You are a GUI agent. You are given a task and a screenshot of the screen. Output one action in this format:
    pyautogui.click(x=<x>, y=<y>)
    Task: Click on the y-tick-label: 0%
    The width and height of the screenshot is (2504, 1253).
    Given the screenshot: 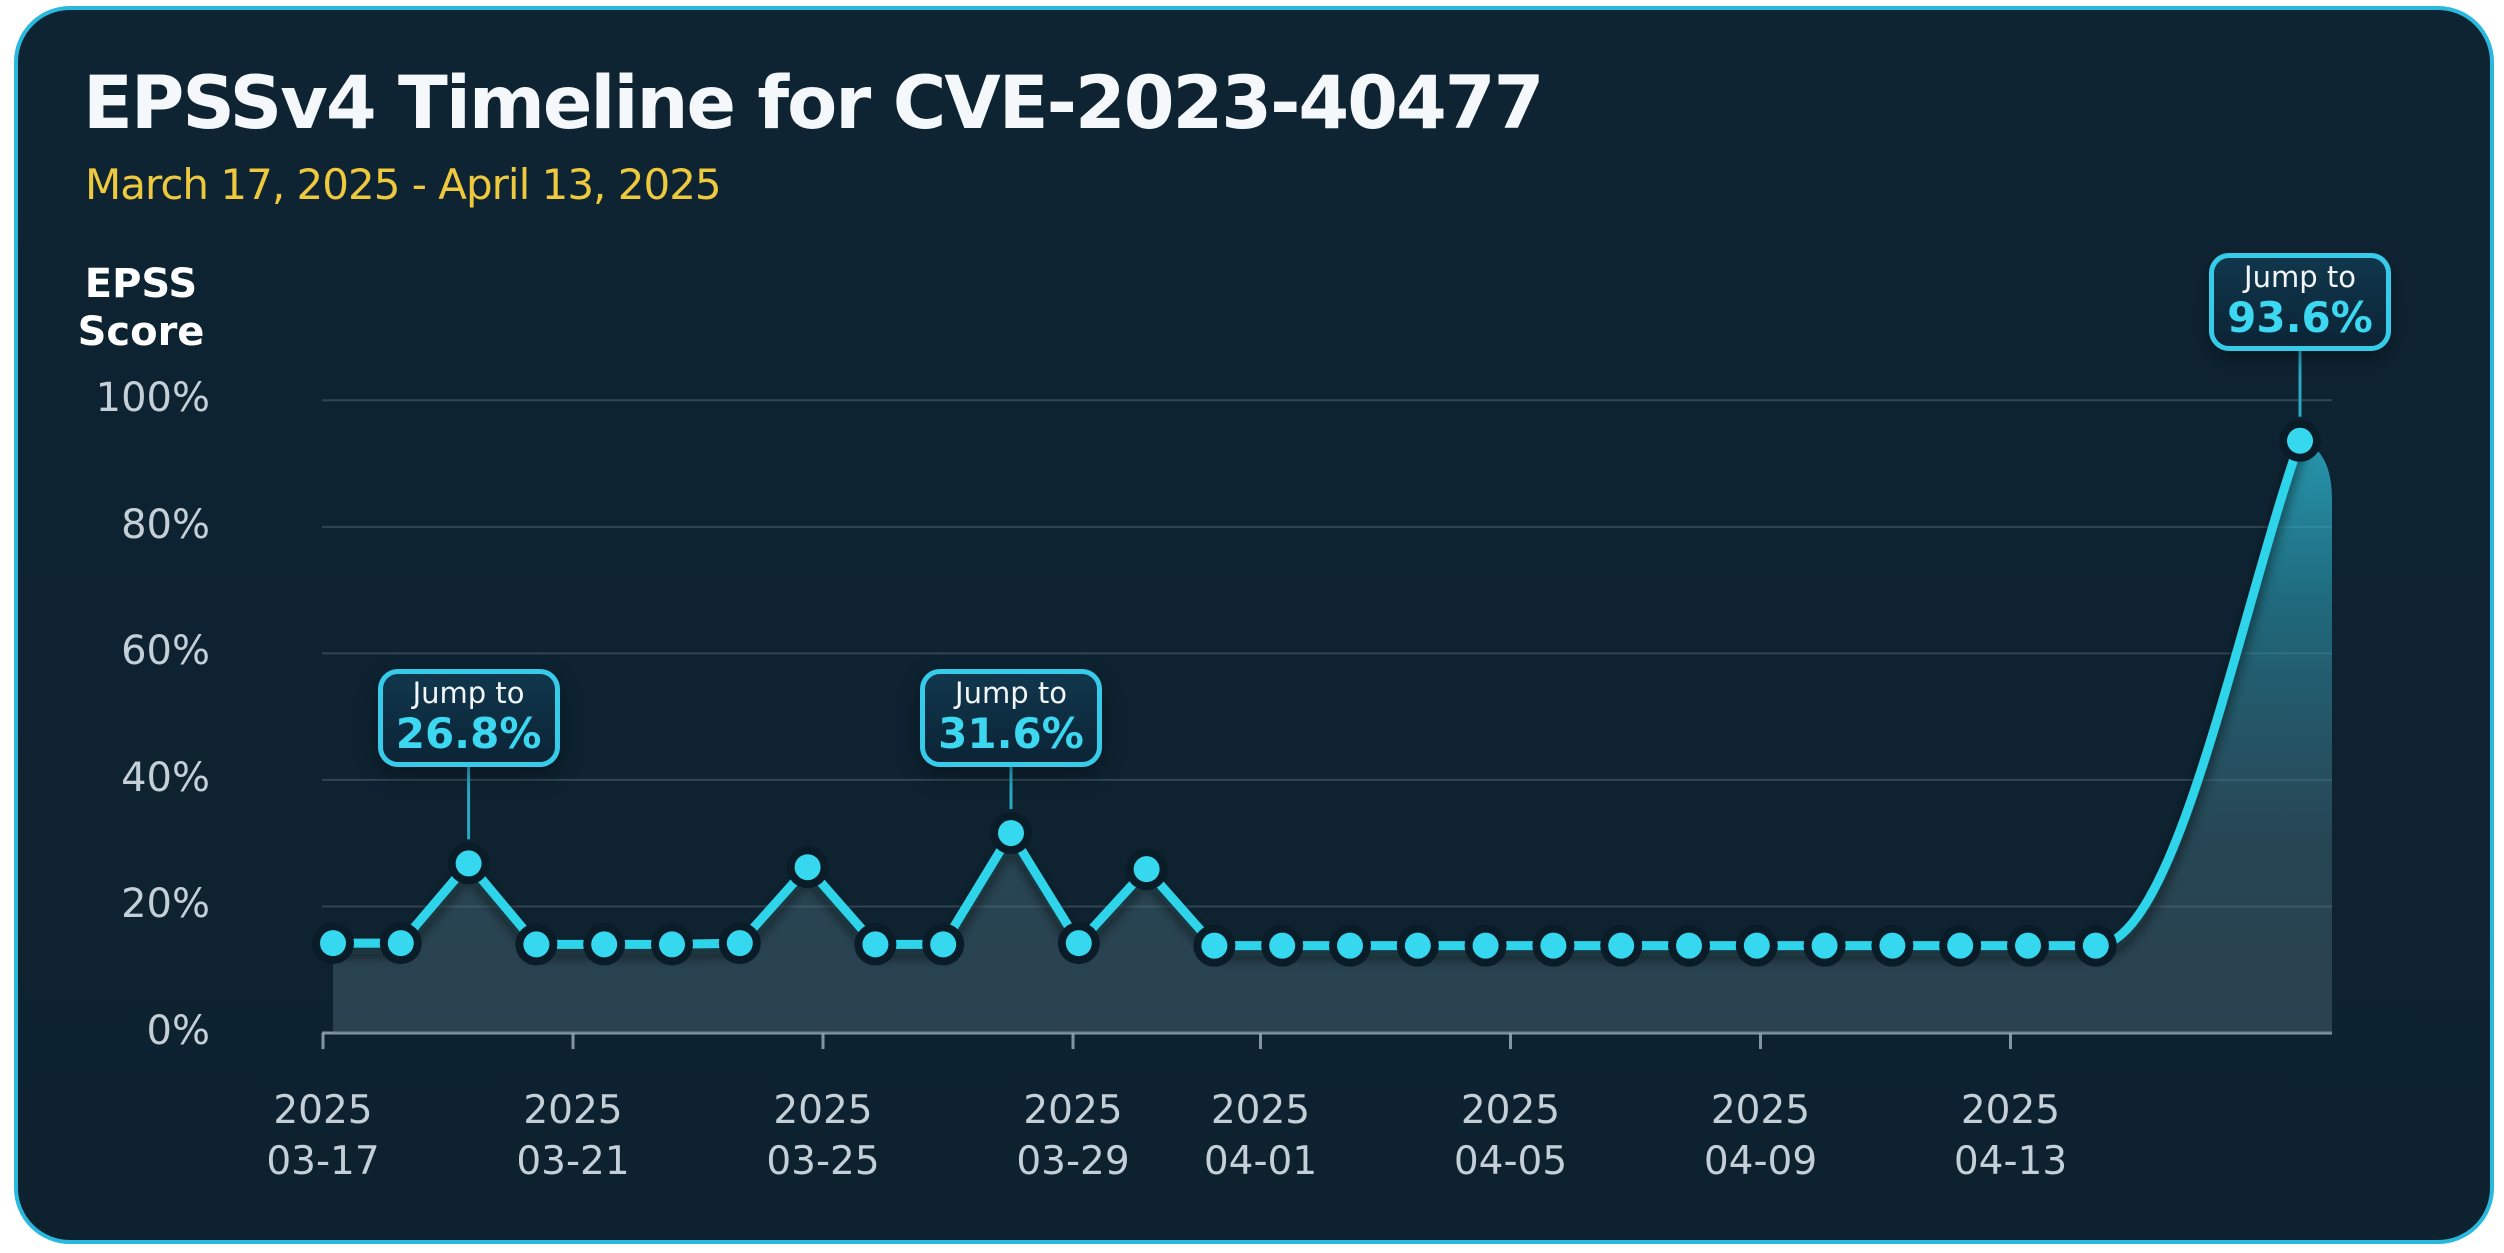 What is the action you would take?
    pyautogui.click(x=178, y=1031)
    